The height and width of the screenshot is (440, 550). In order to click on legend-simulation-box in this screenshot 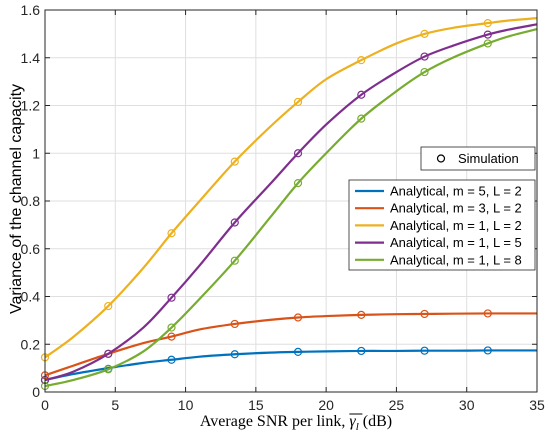, I will do `click(478, 158)`.